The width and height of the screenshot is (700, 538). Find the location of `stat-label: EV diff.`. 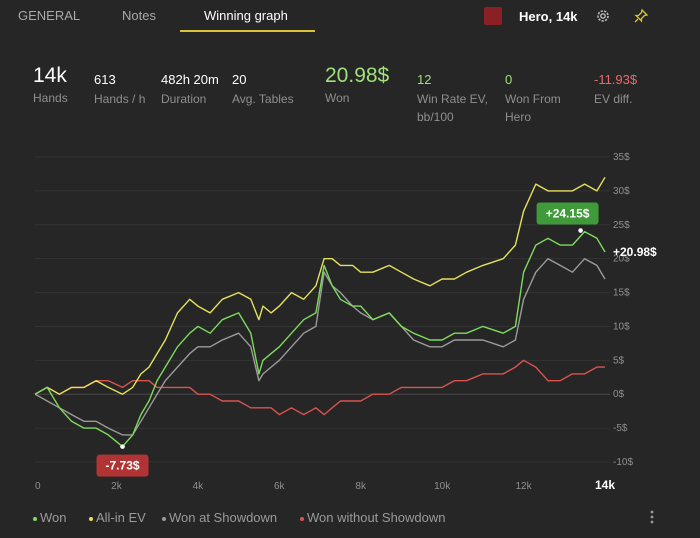

stat-label: EV diff. is located at coordinates (613, 99).